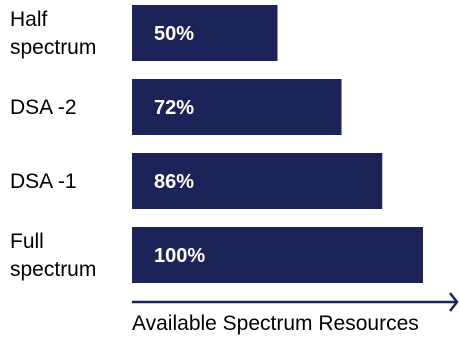  Describe the element at coordinates (174, 182) in the screenshot. I see `bar-data-label-2: 86%` at that location.